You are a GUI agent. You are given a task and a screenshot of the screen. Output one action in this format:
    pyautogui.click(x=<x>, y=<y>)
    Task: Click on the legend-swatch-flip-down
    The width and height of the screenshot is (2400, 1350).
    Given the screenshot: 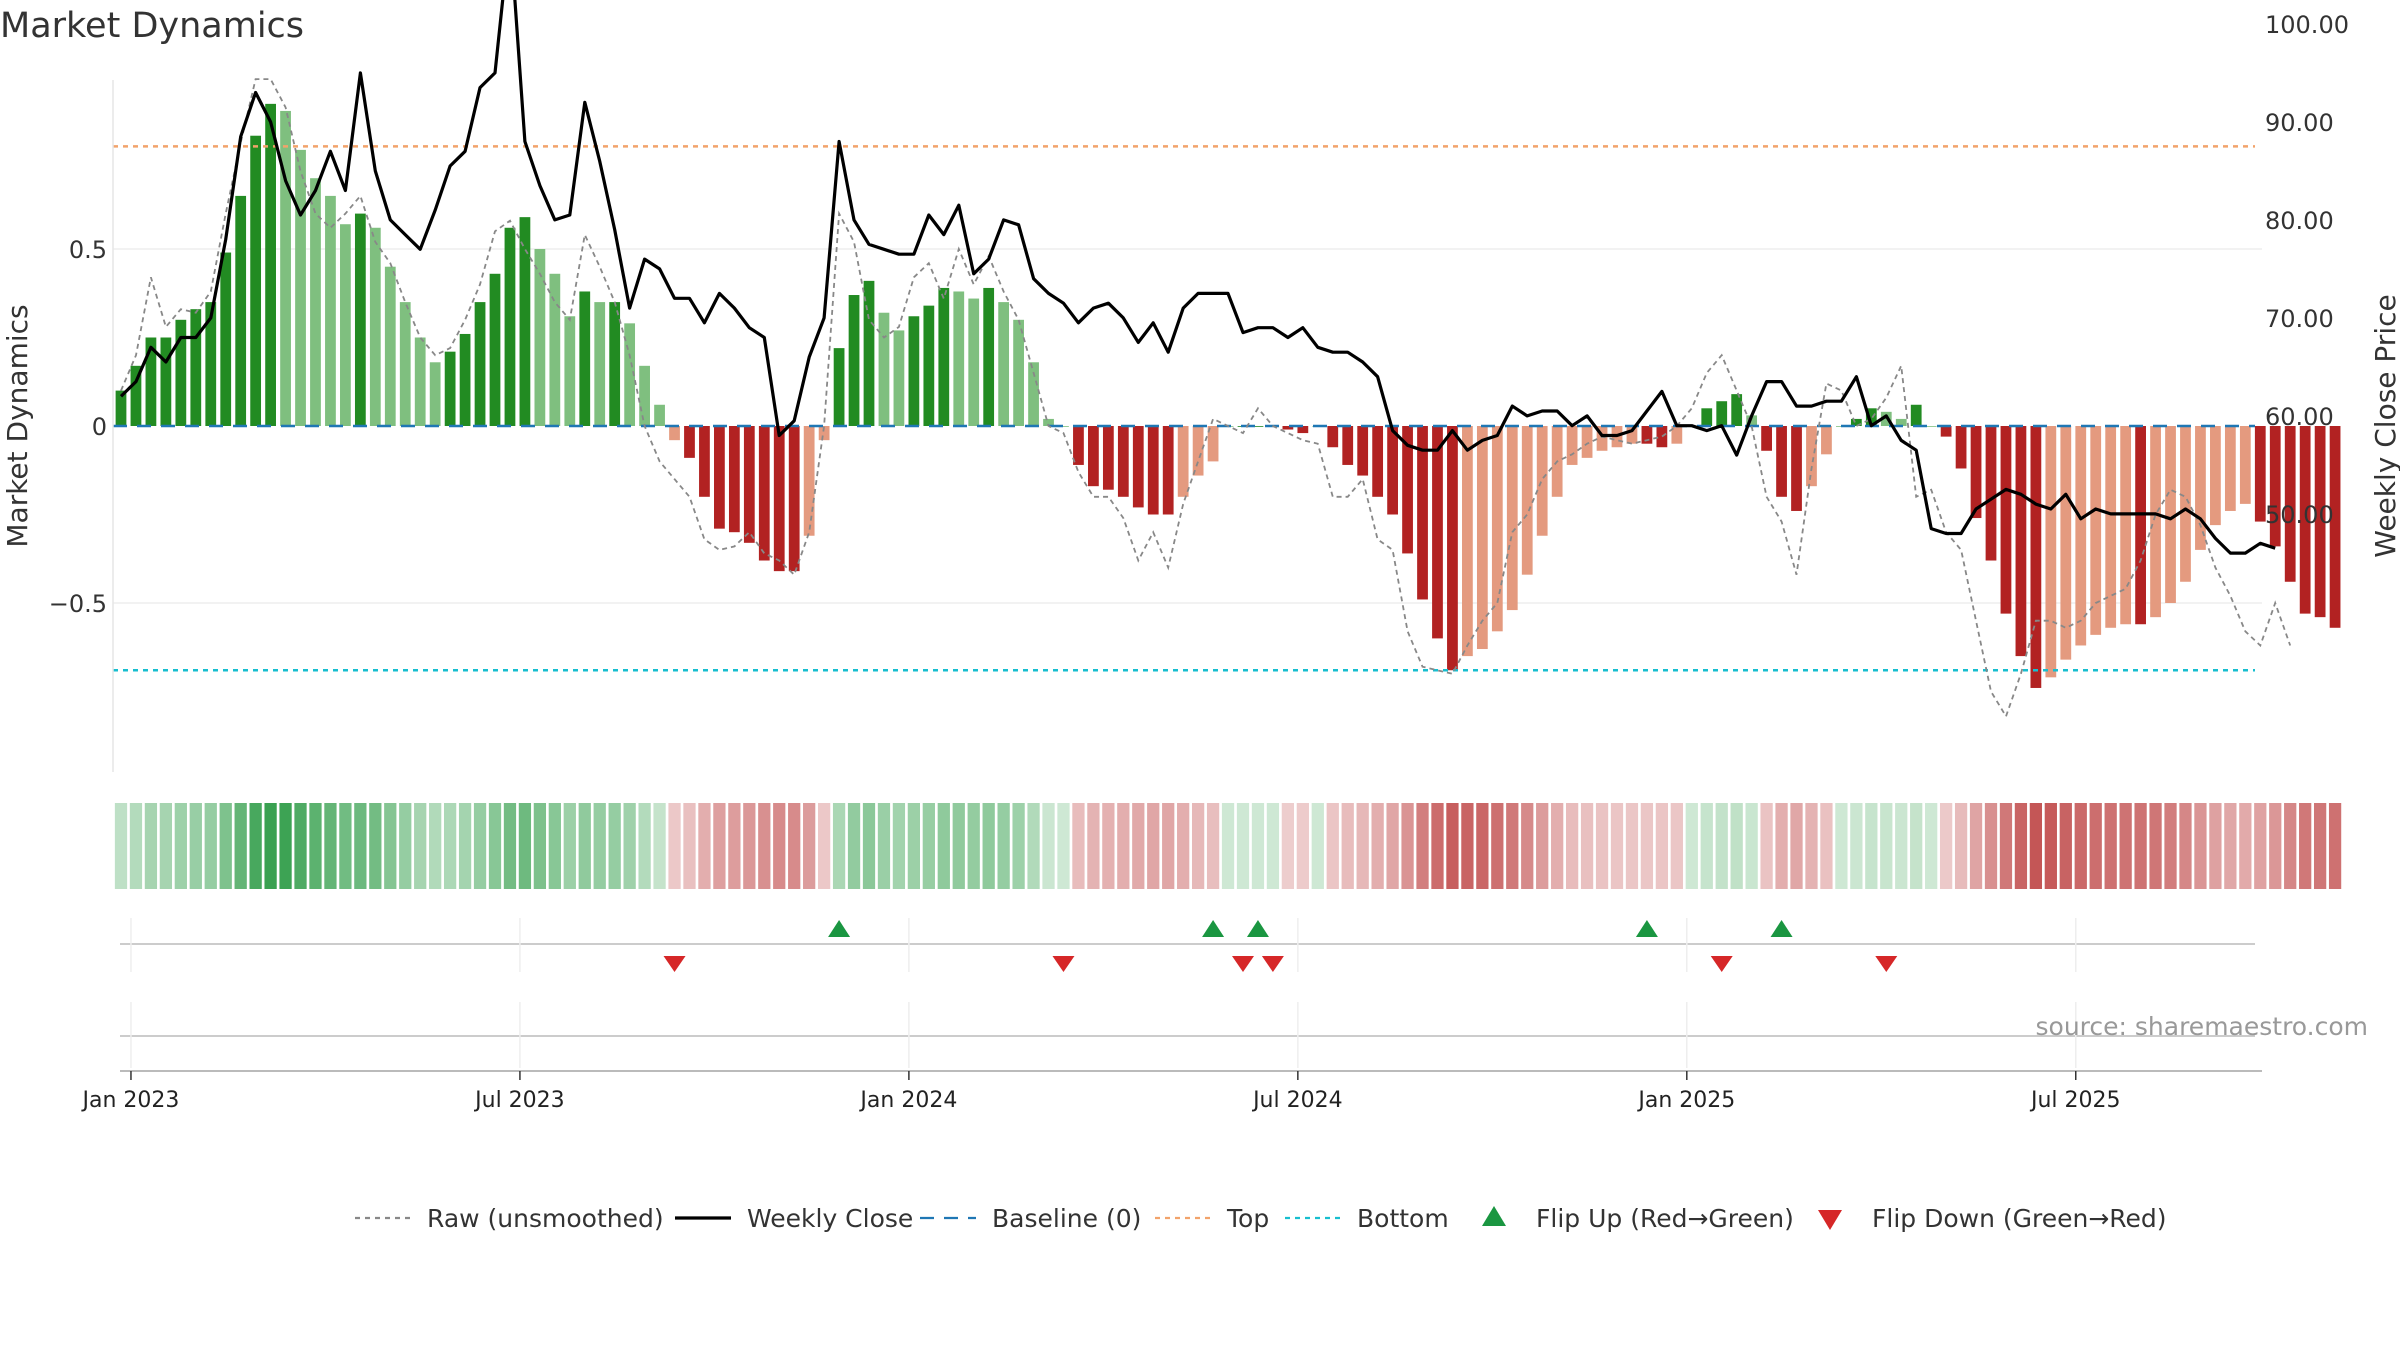 What is the action you would take?
    pyautogui.click(x=1830, y=1220)
    